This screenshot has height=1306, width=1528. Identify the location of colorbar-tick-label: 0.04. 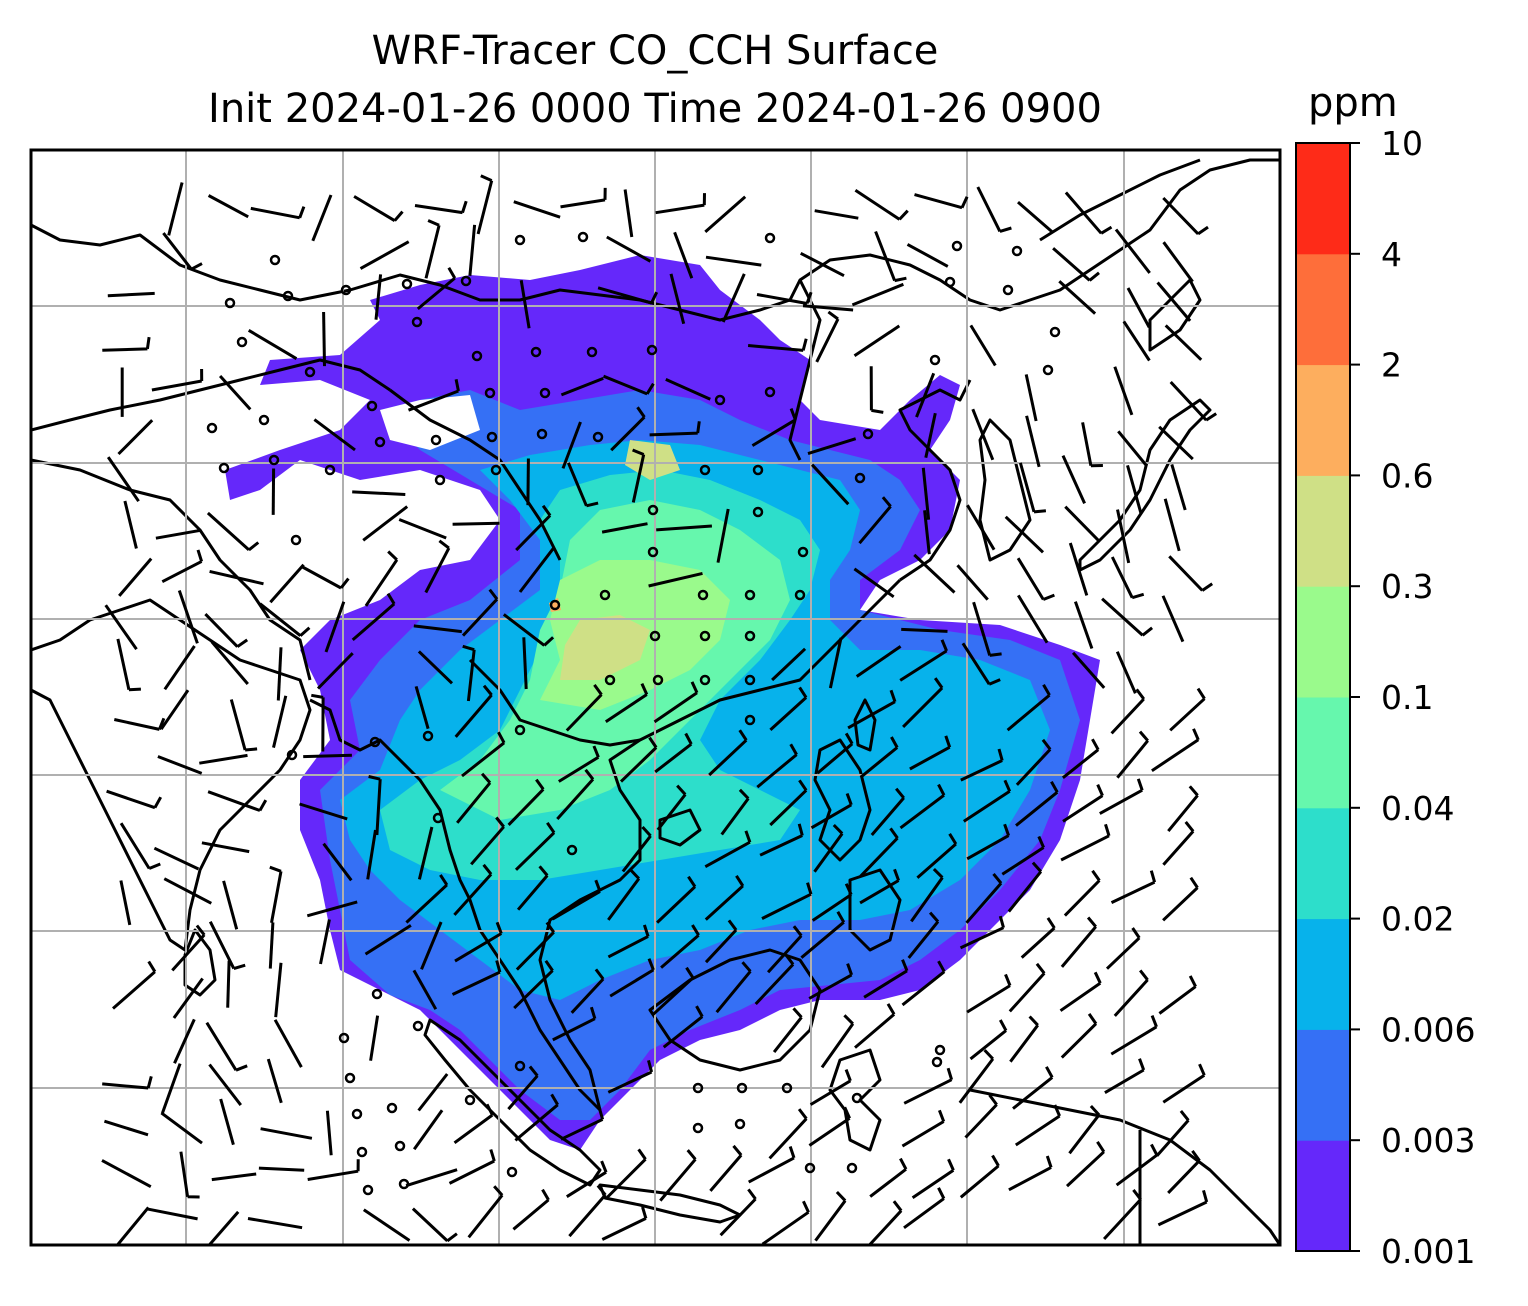
(1417, 808).